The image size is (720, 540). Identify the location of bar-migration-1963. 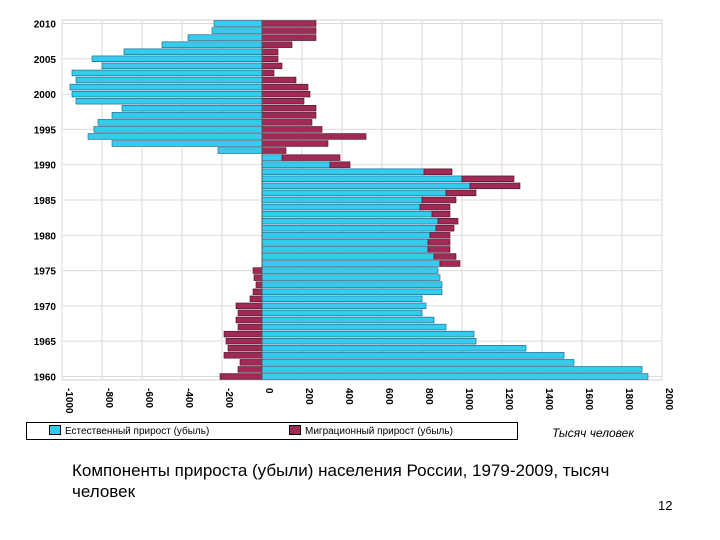
(243, 355).